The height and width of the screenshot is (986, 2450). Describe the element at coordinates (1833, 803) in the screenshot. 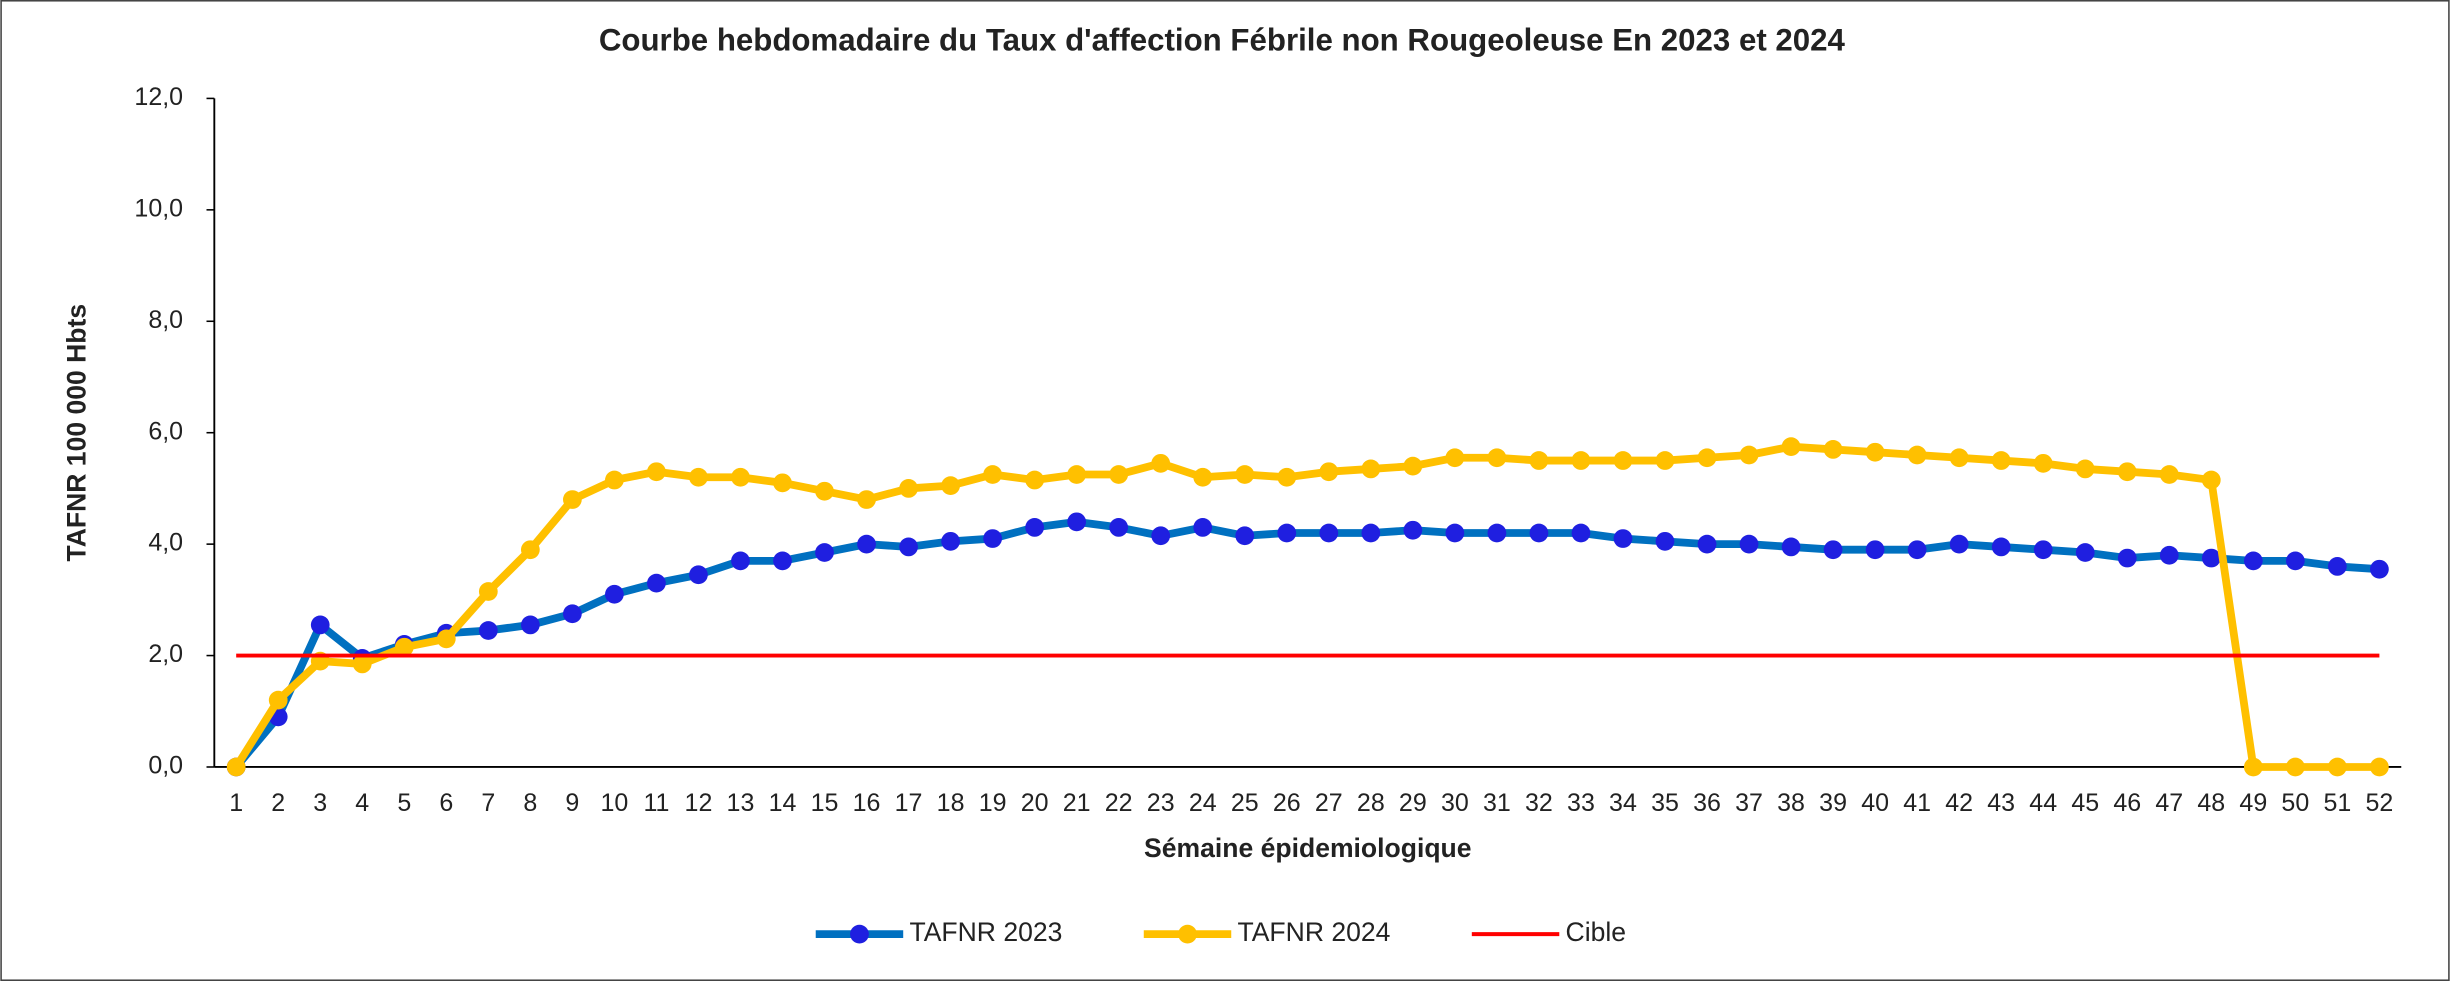

I see `x-tick-label: 39` at that location.